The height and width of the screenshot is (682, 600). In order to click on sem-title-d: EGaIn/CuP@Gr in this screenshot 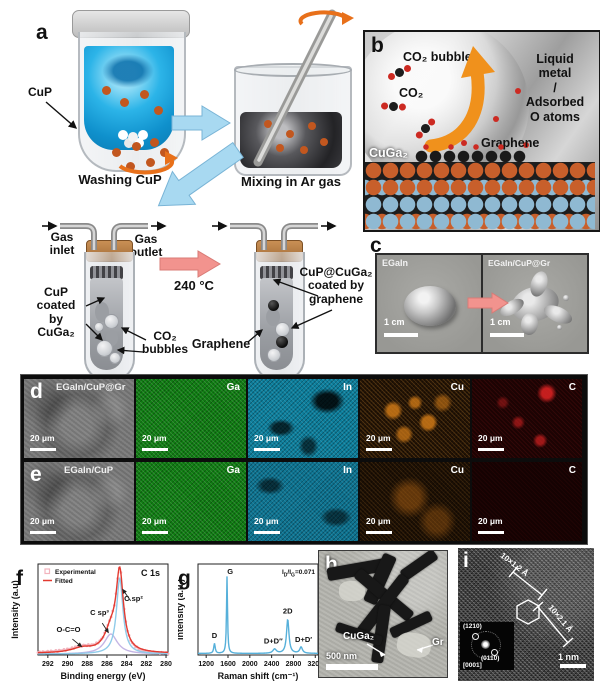, I will do `click(91, 387)`.